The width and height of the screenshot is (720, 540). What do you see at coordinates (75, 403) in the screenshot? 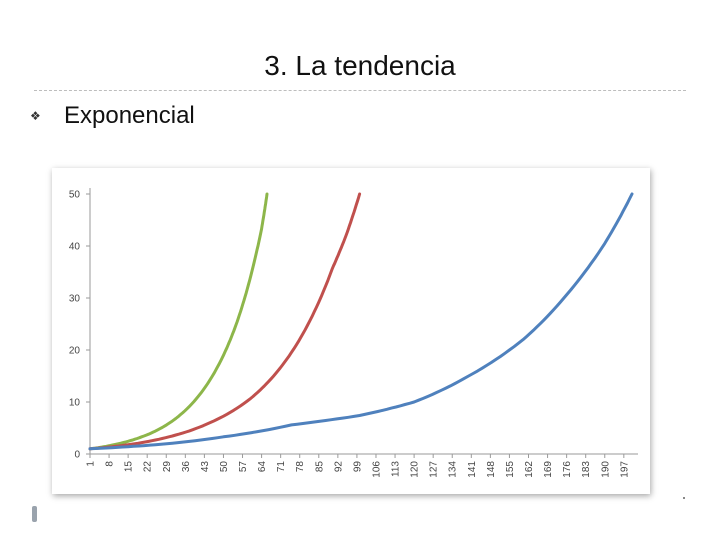
I see `y-tick-label: 10` at bounding box center [75, 403].